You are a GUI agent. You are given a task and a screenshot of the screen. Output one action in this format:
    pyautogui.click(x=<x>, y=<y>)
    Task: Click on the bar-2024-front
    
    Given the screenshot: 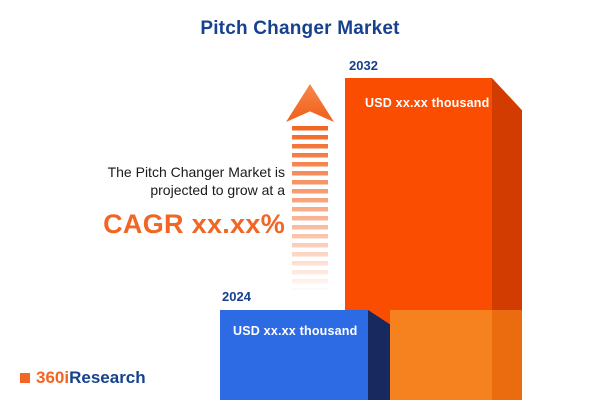 What is the action you would take?
    pyautogui.click(x=294, y=355)
    